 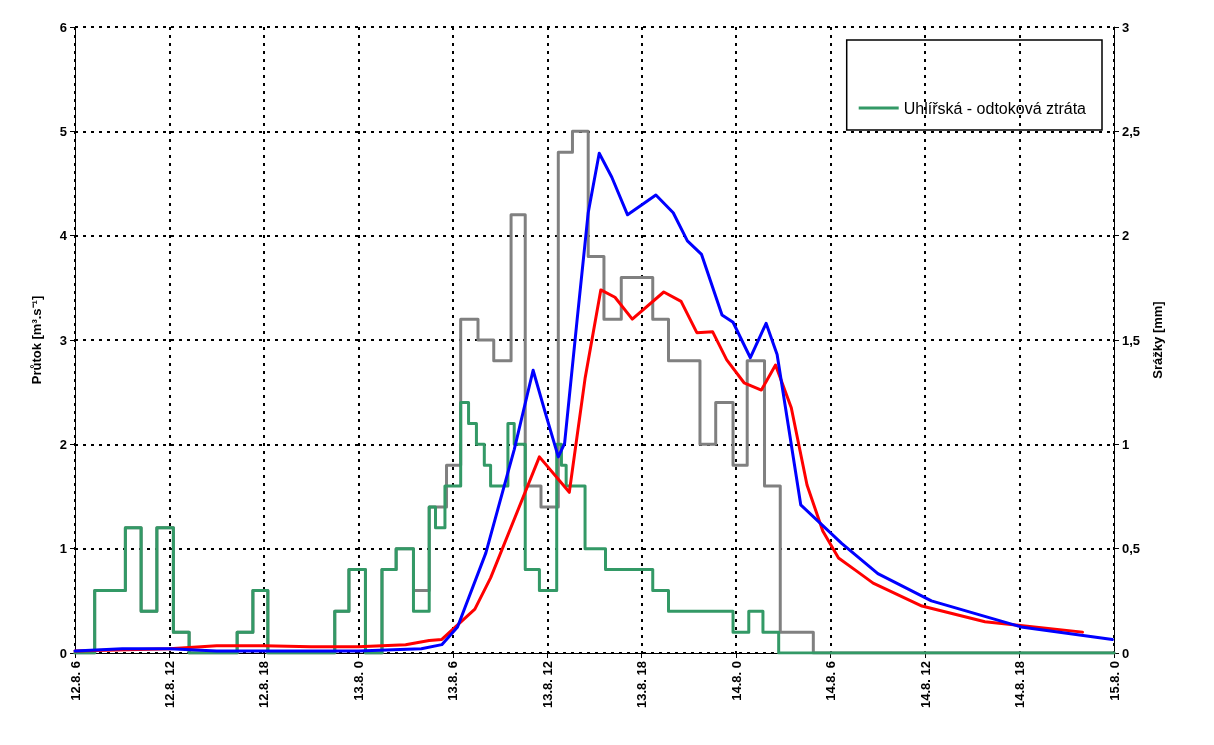 I want to click on y2-tick-label: 2,5, so click(x=1131, y=131).